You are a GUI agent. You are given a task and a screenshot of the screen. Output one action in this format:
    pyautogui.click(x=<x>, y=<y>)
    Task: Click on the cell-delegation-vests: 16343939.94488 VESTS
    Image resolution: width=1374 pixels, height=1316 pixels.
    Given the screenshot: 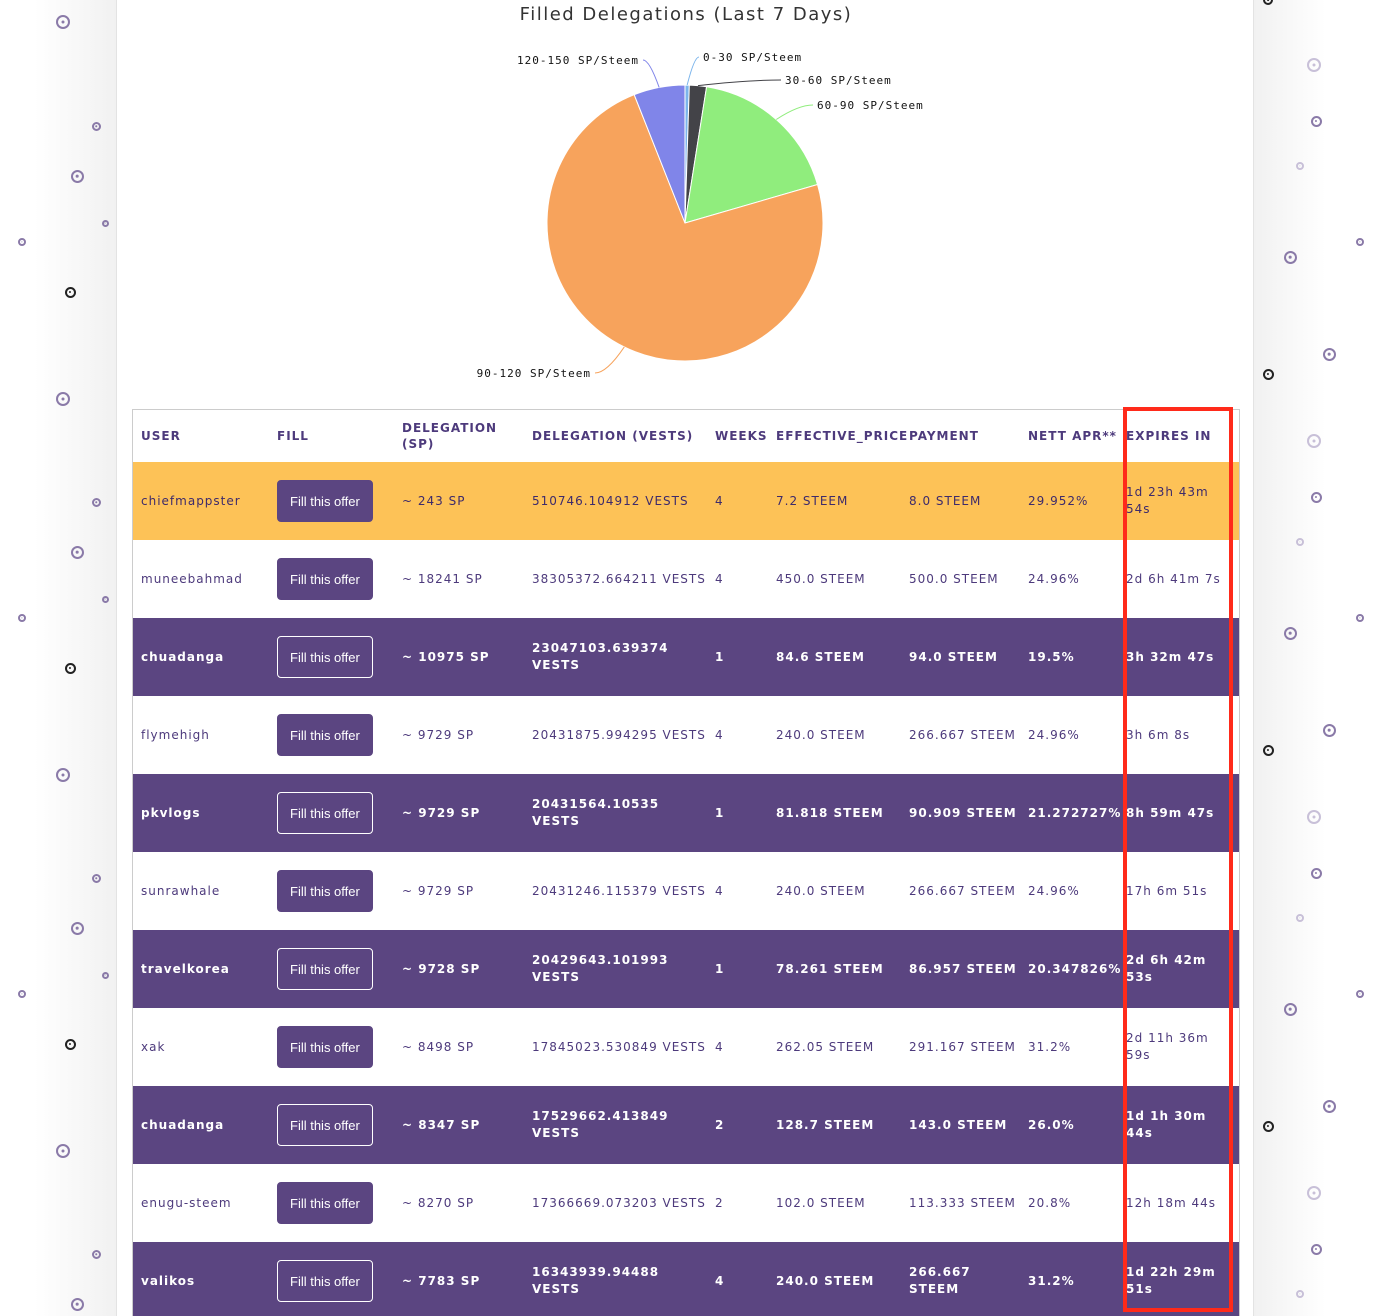 What is the action you would take?
    pyautogui.click(x=596, y=1280)
    